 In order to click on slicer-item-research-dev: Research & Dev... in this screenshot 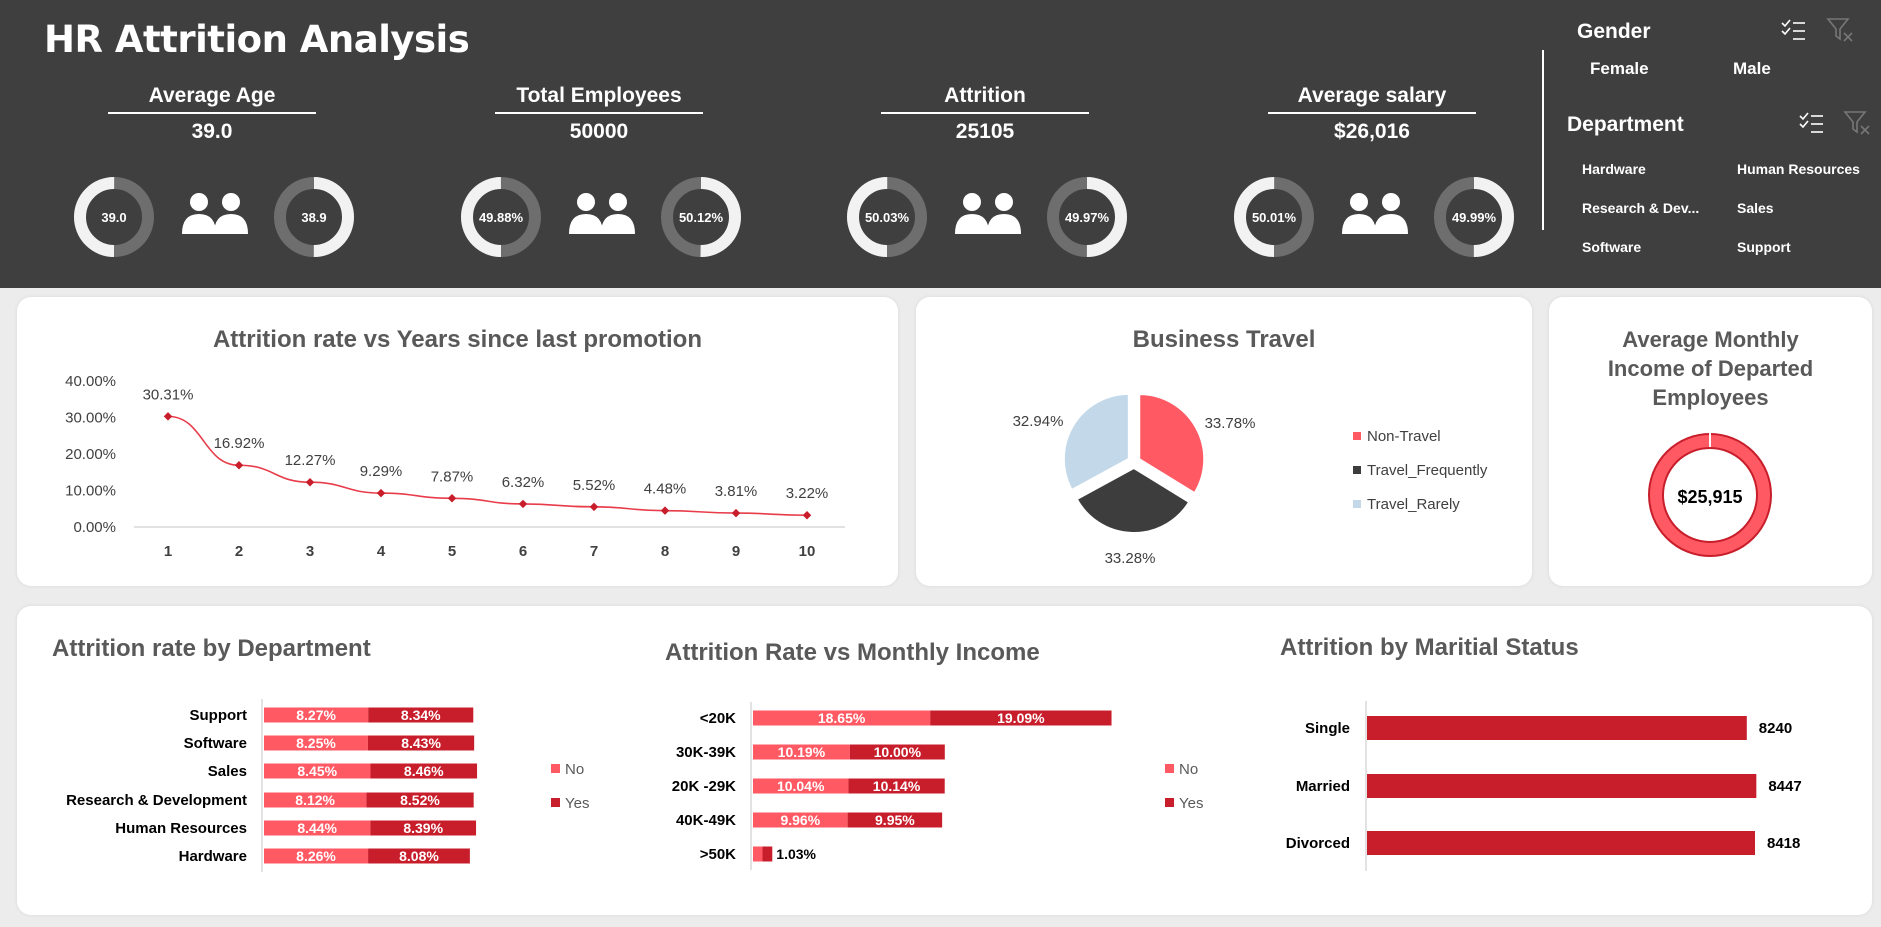, I will do `click(1641, 208)`.